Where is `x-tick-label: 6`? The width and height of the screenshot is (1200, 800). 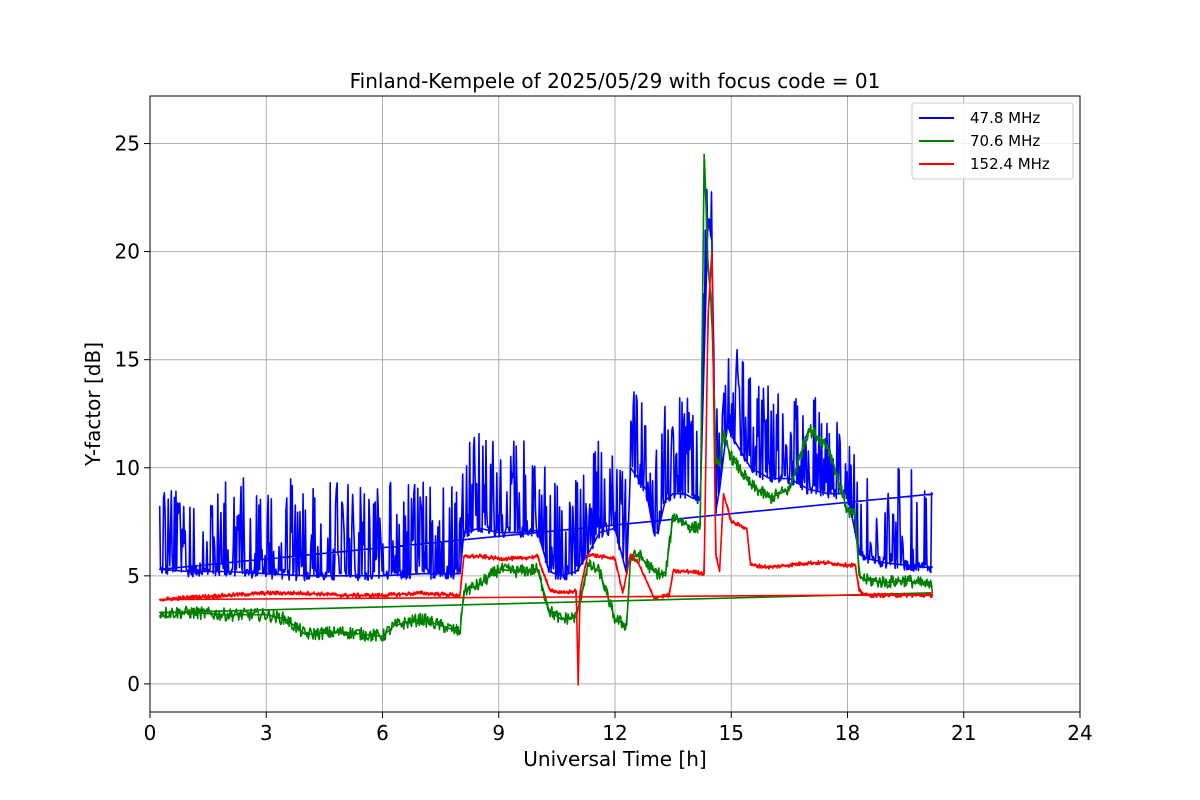
x-tick-label: 6 is located at coordinates (382, 733).